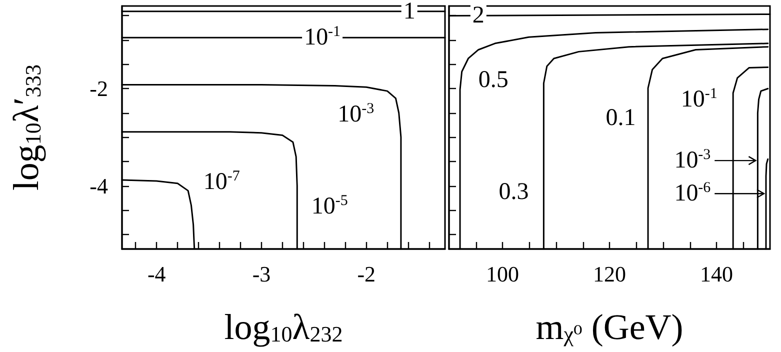  What do you see at coordinates (716, 274) in the screenshot?
I see `x-tick-label: 140` at bounding box center [716, 274].